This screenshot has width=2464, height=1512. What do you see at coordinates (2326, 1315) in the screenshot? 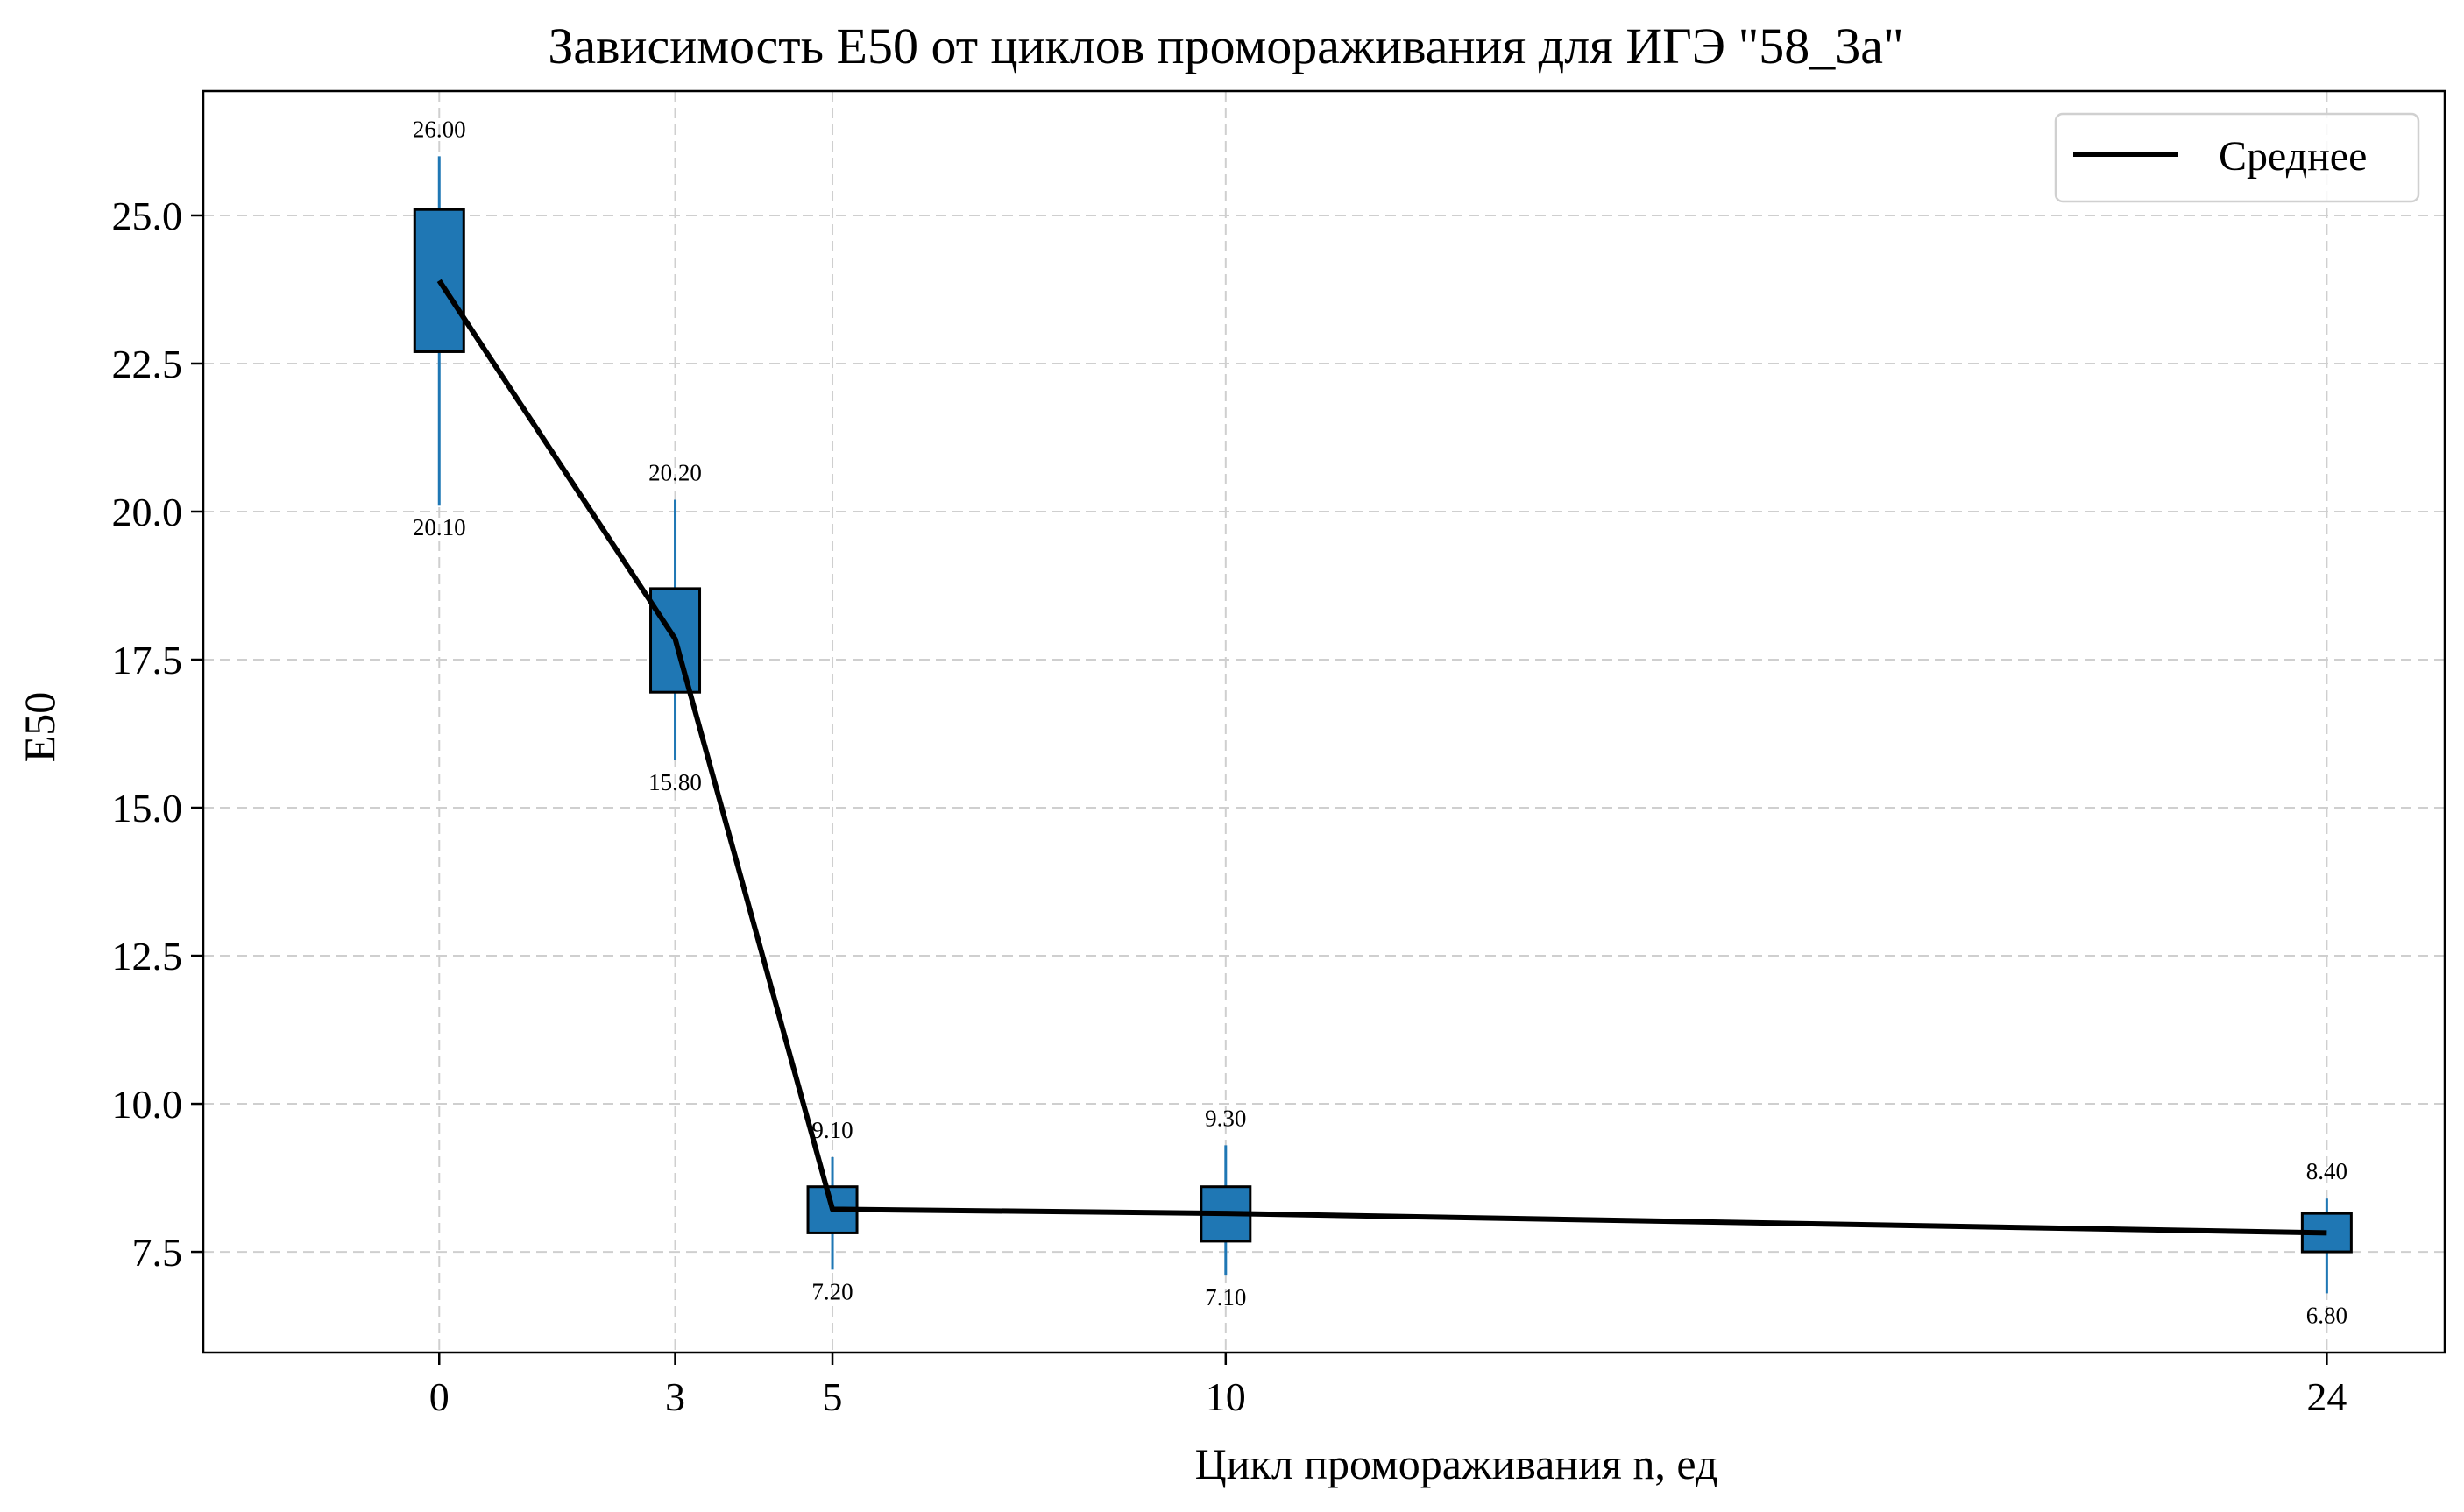
I see `min-label: 6.80` at bounding box center [2326, 1315].